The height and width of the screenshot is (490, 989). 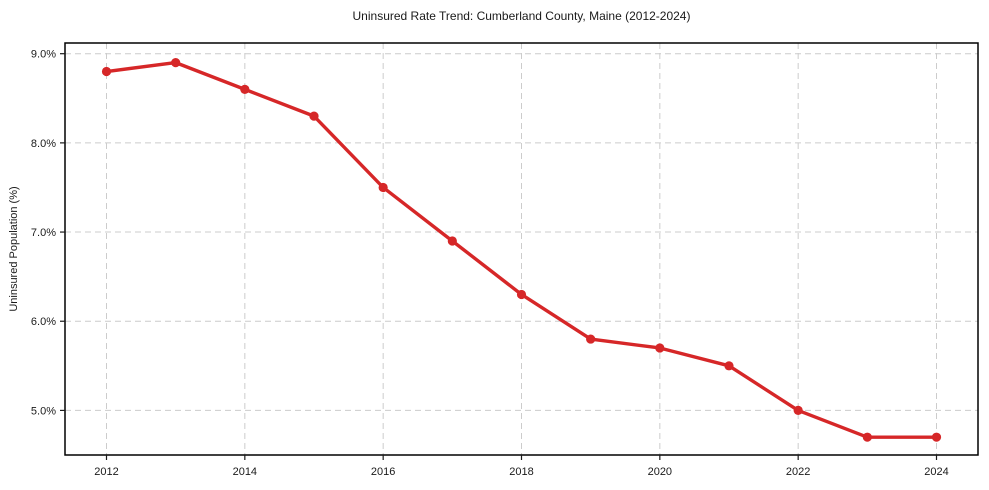 I want to click on data-point-2015, so click(x=314, y=116).